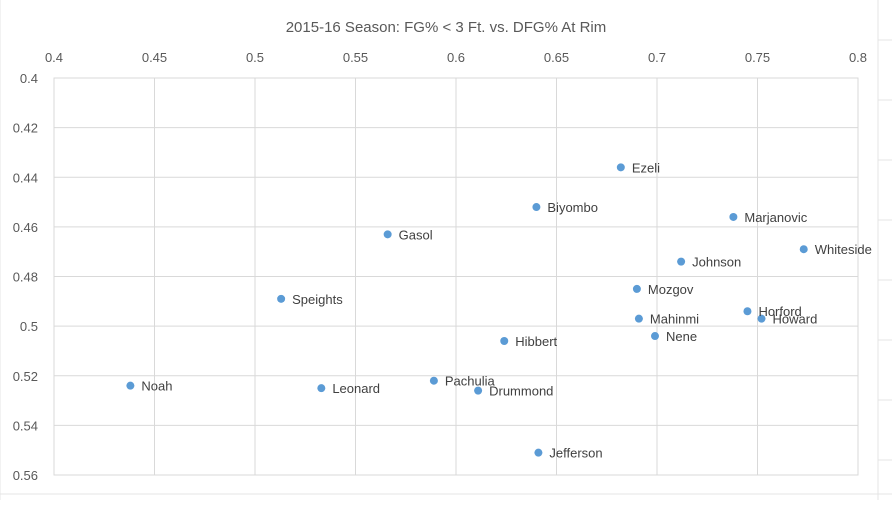  I want to click on x-tick-label: 0.65, so click(556, 57).